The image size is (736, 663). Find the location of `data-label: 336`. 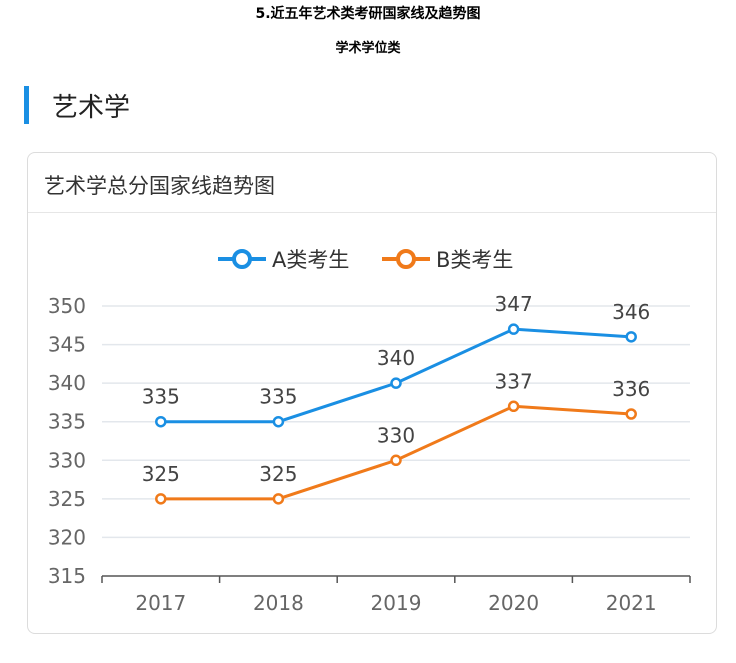

data-label: 336 is located at coordinates (631, 389).